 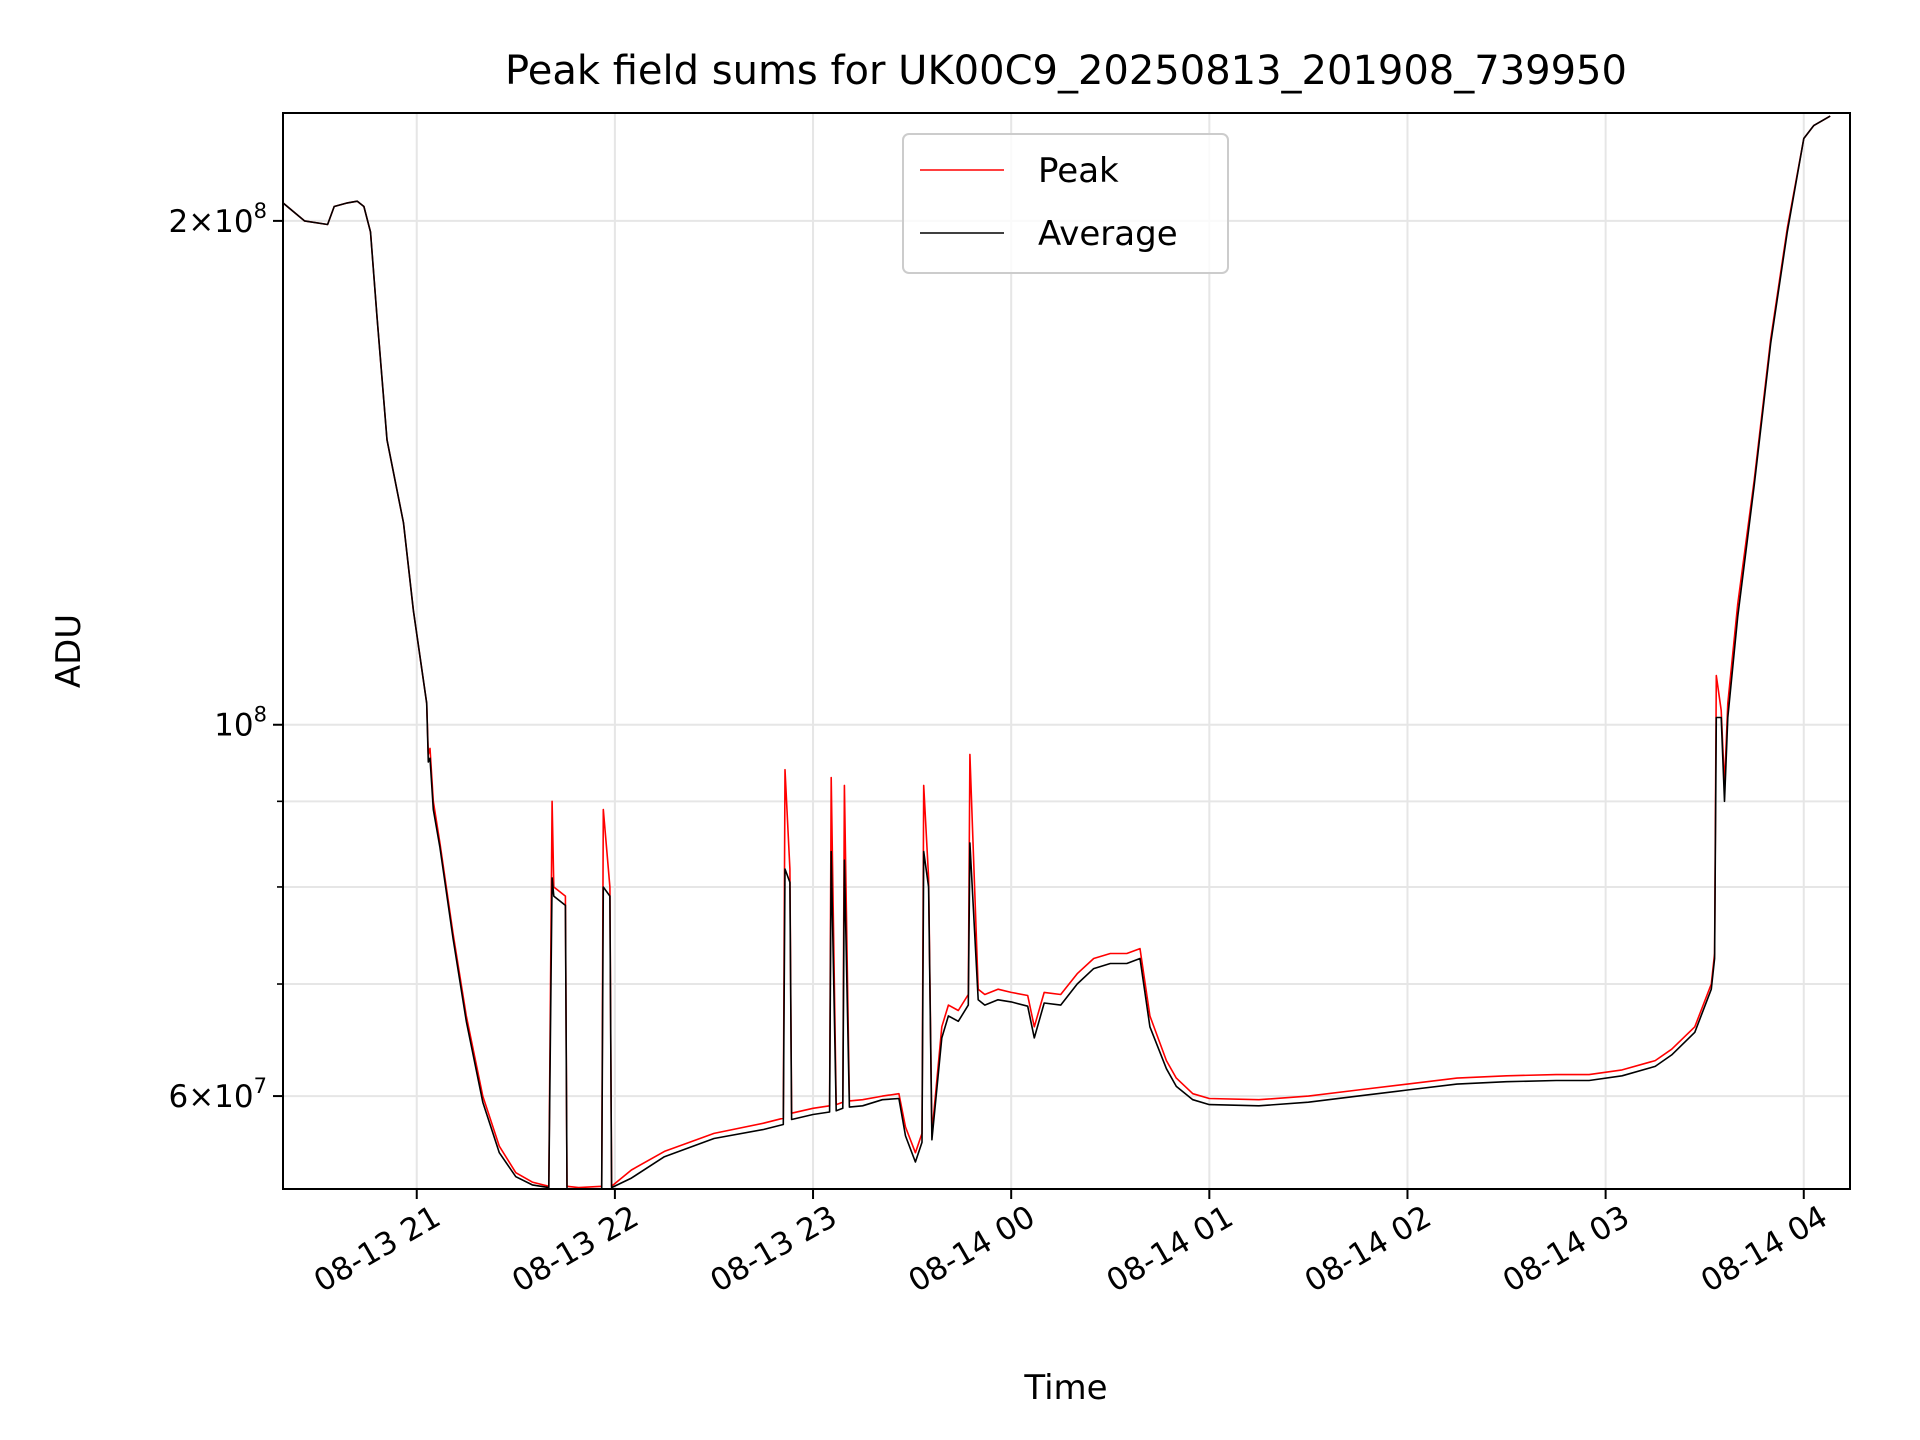 I want to click on y-tick-label: 2×108, so click(x=217, y=219).